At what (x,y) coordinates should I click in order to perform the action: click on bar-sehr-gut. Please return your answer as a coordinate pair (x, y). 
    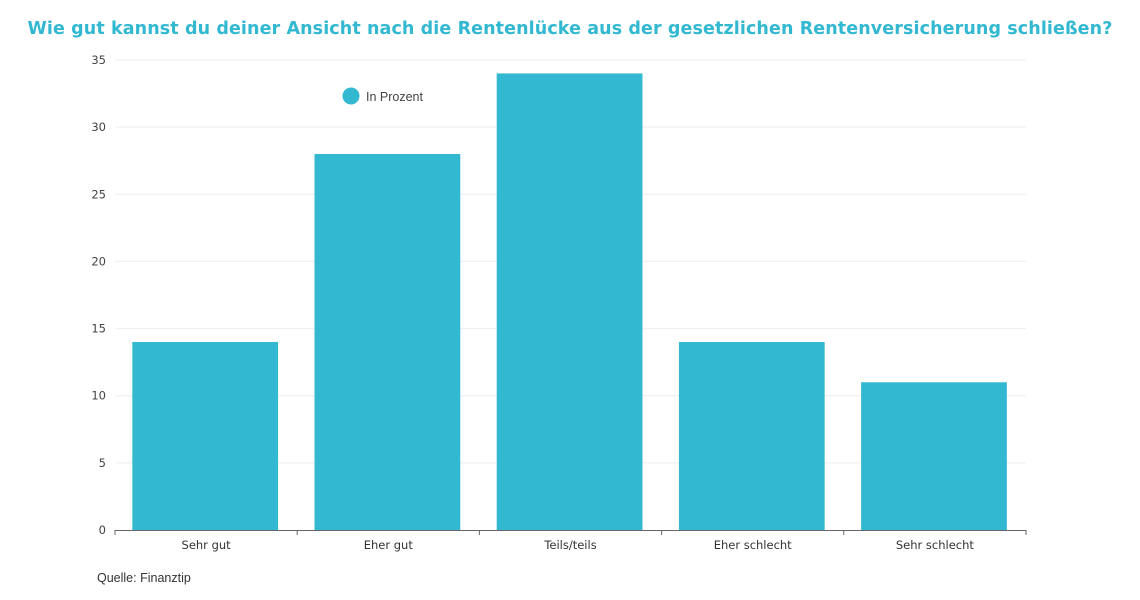
    Looking at the image, I should click on (205, 436).